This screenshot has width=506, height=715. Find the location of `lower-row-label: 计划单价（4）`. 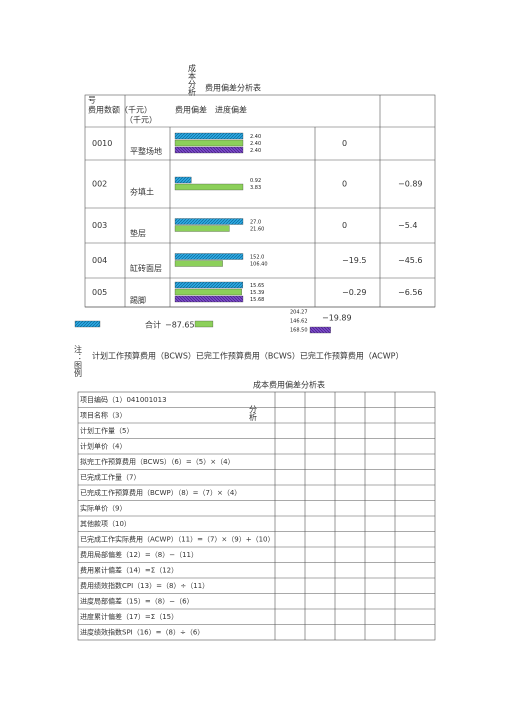

lower-row-label: 计划单价（4） is located at coordinates (103, 445).